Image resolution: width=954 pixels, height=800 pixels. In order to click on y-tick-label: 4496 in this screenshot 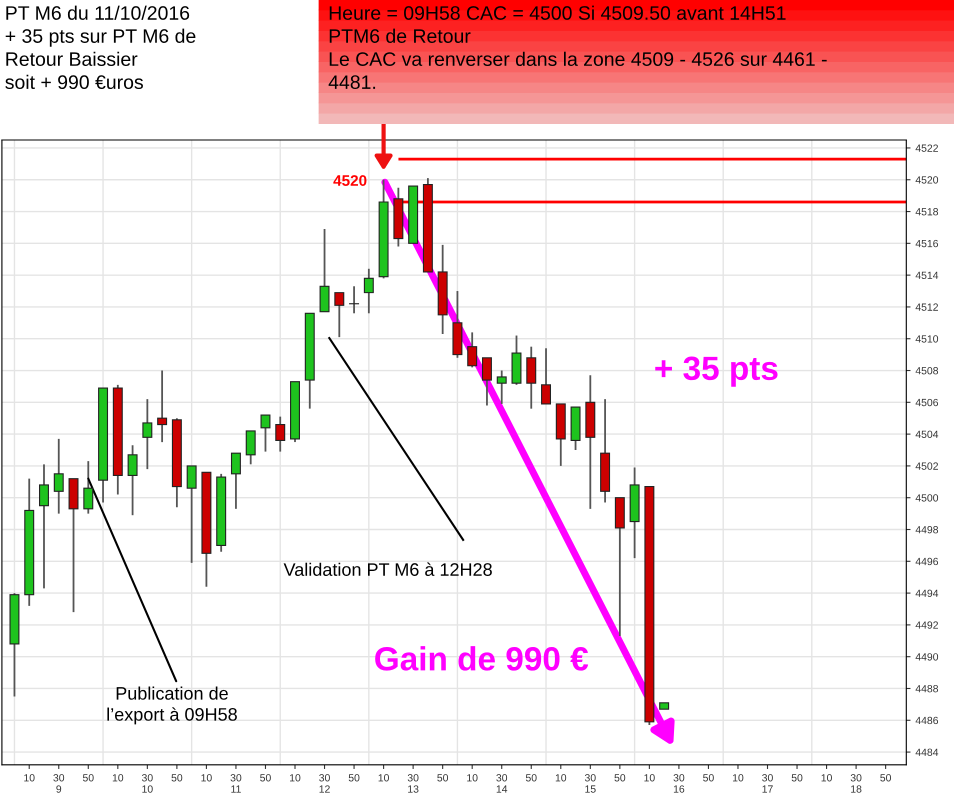, I will do `click(927, 562)`.